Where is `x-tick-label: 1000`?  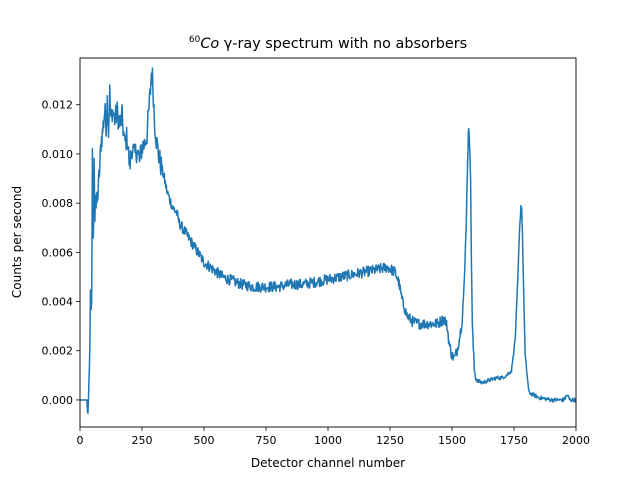 x-tick-label: 1000 is located at coordinates (328, 440).